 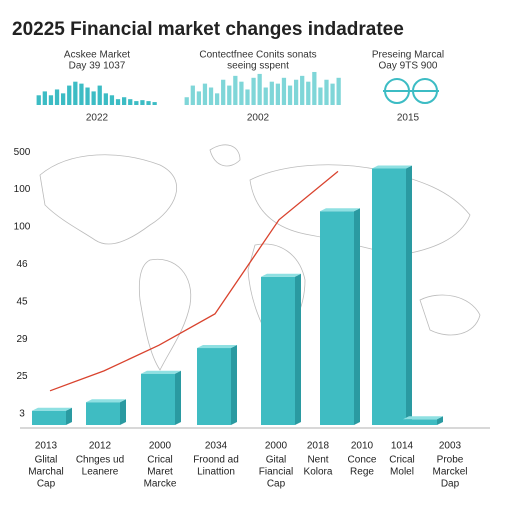 What do you see at coordinates (449, 472) in the screenshot?
I see `category-name: Marckel` at bounding box center [449, 472].